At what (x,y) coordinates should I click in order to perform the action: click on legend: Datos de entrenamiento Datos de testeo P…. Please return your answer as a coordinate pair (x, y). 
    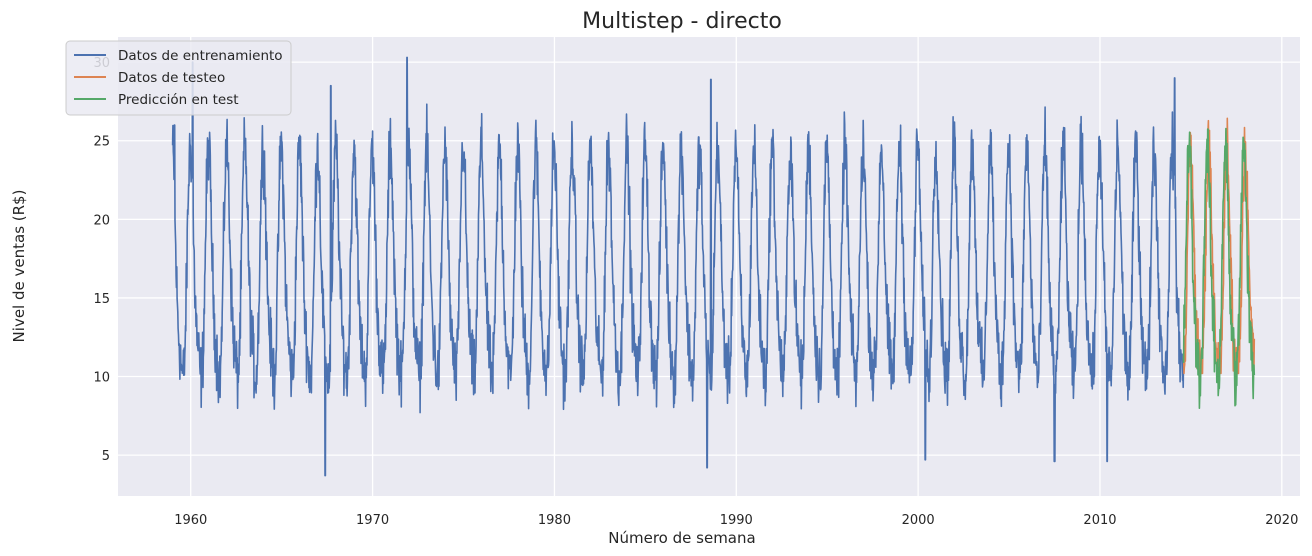
    Looking at the image, I should click on (178, 78).